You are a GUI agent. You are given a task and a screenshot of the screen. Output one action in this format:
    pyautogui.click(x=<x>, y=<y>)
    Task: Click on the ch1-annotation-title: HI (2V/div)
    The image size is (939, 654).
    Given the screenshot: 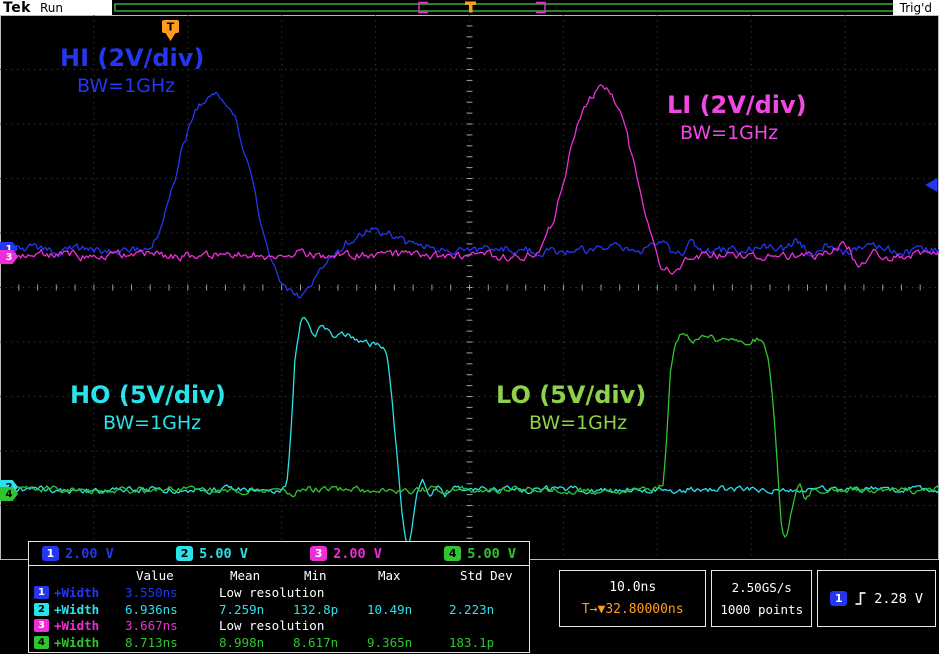 What is the action you would take?
    pyautogui.click(x=132, y=58)
    